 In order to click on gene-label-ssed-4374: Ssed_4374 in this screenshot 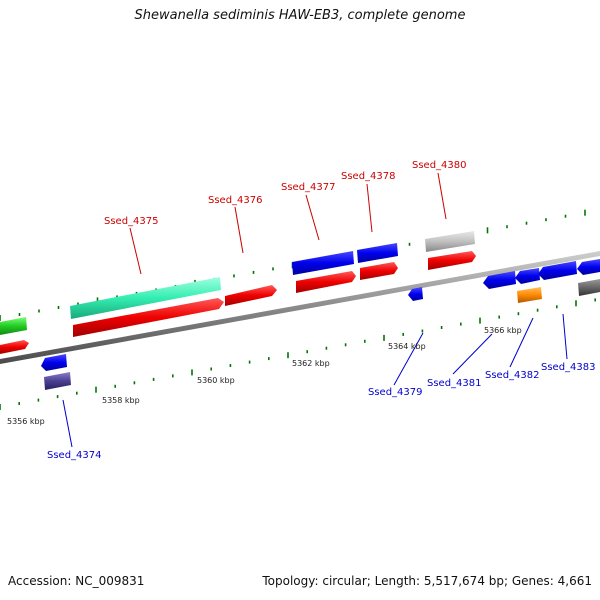, I will do `click(74, 455)`.